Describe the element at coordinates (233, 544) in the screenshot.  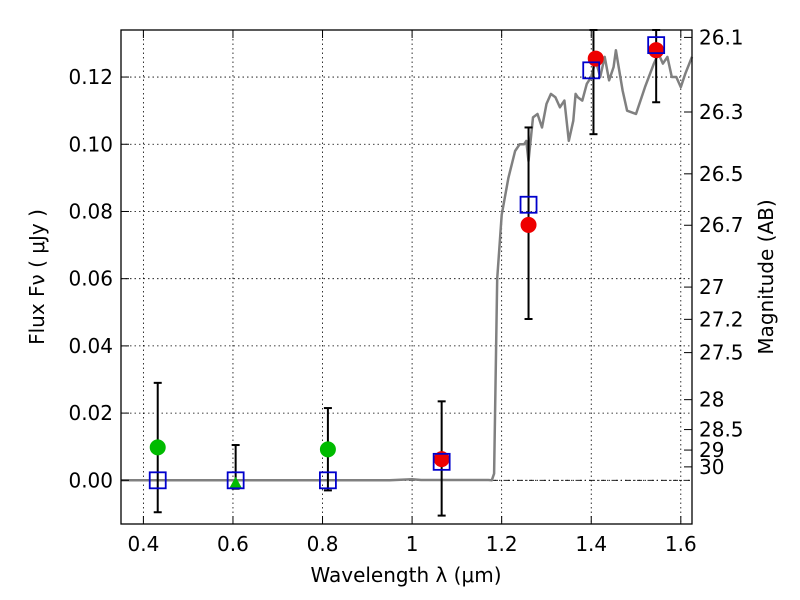
I see `x-tick-label: 0.6` at that location.